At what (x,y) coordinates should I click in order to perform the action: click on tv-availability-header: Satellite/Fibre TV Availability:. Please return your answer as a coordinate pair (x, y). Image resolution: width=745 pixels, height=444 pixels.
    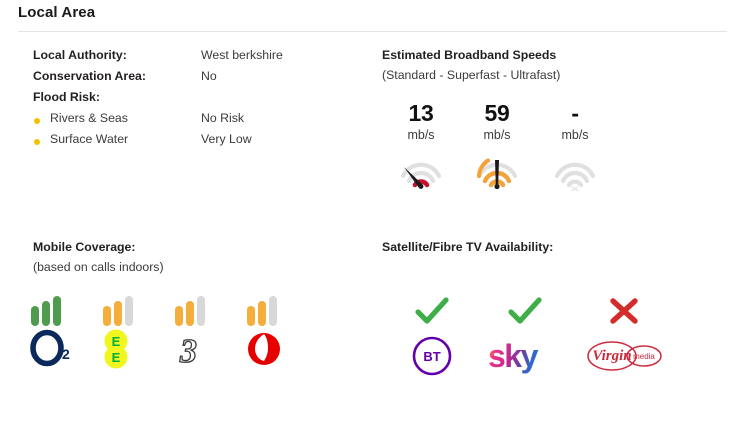
    Looking at the image, I should click on (547, 247).